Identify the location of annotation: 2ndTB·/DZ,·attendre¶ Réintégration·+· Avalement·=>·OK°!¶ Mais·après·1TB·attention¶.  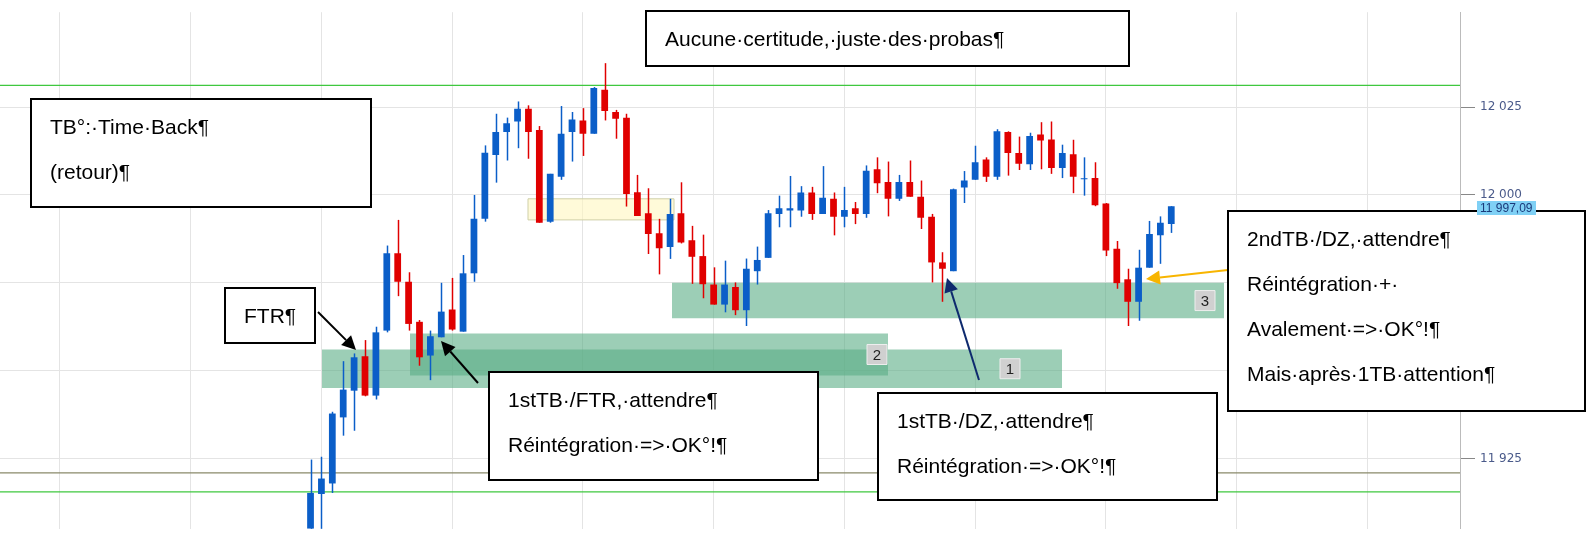
(1371, 306).